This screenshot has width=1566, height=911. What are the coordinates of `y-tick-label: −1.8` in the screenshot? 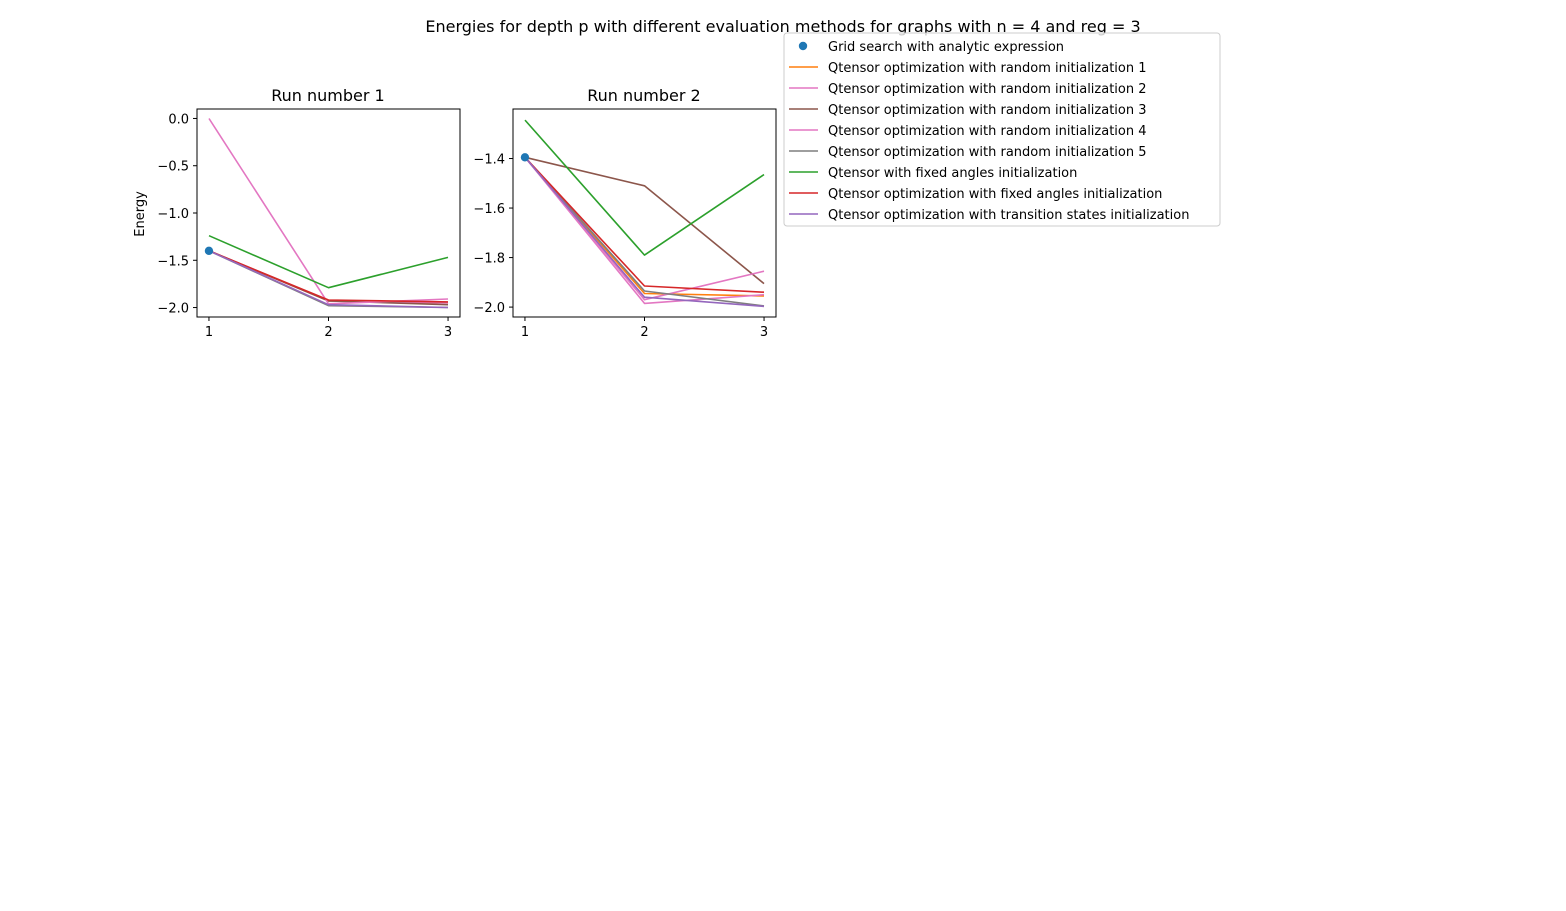 It's located at (489, 259).